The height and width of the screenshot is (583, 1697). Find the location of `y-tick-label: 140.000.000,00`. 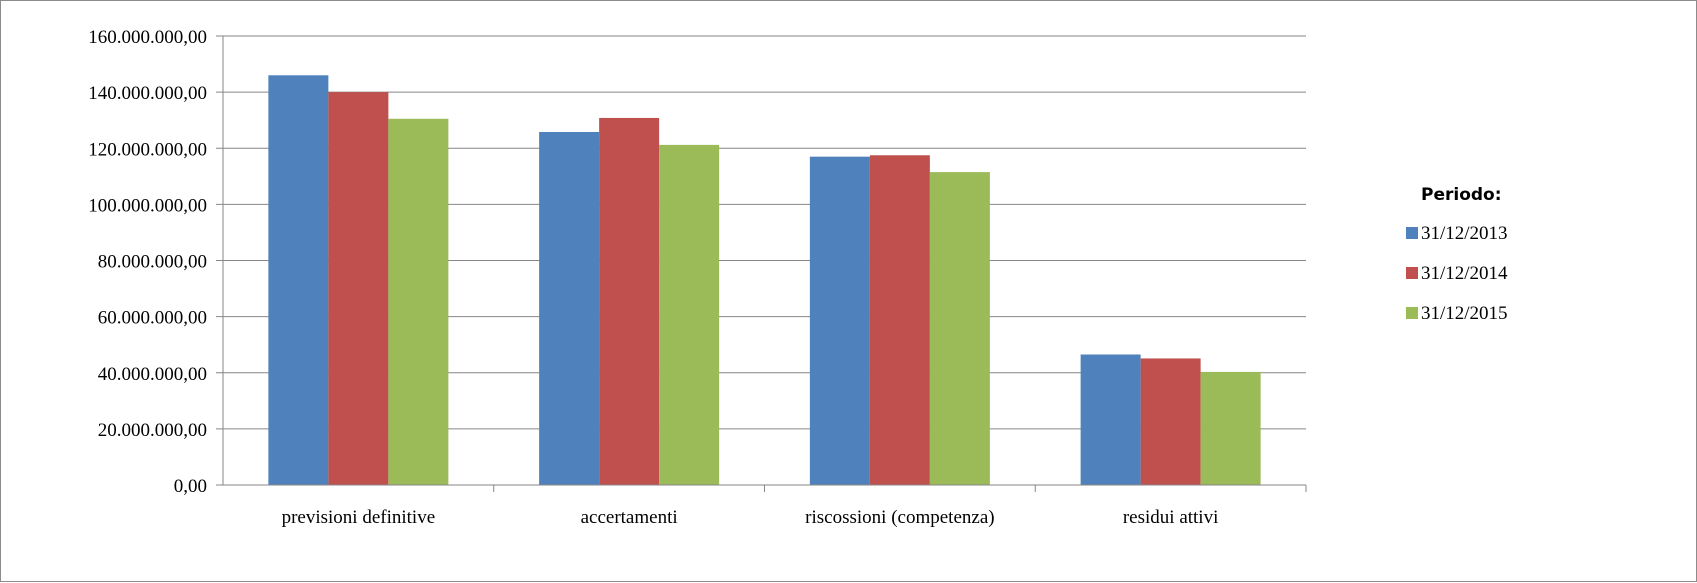

y-tick-label: 140.000.000,00 is located at coordinates (147, 93).